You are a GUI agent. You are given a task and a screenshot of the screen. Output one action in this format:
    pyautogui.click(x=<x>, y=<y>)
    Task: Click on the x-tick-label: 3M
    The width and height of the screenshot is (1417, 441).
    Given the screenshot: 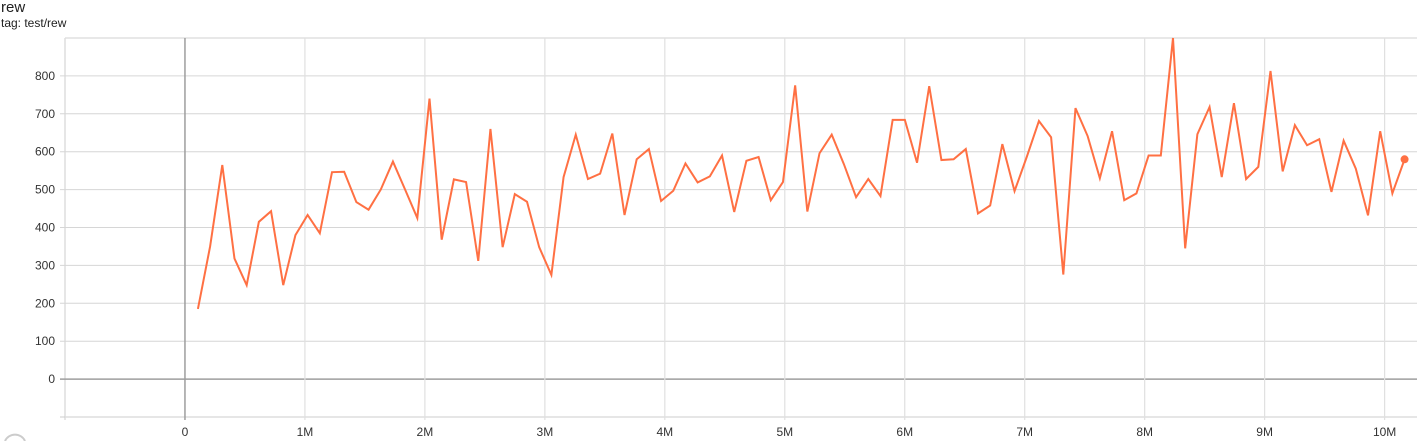 What is the action you would take?
    pyautogui.click(x=545, y=432)
    